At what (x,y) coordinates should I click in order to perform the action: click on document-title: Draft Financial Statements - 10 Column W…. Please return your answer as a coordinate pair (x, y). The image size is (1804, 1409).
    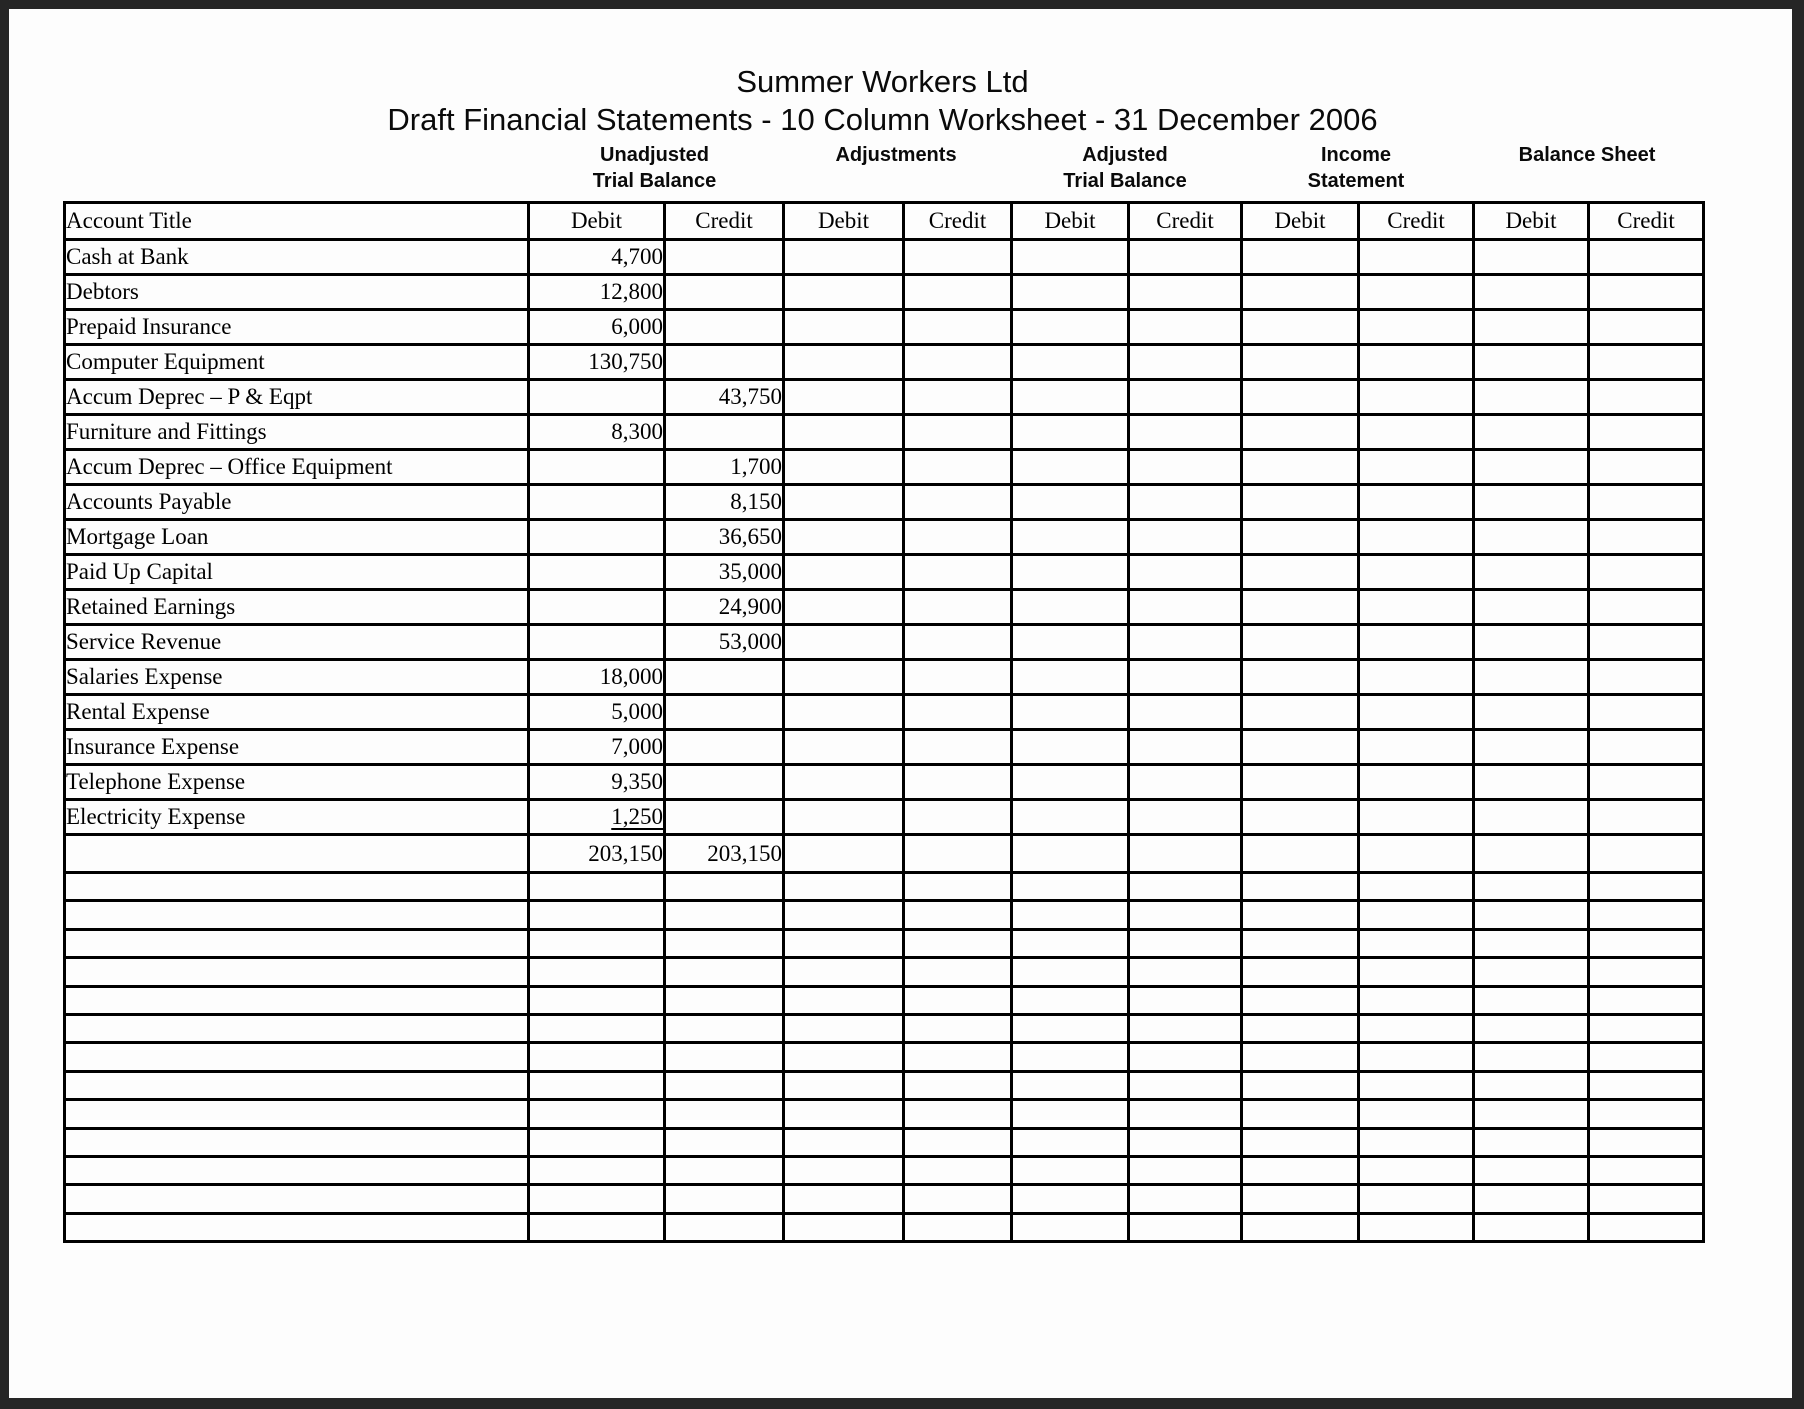
    Looking at the image, I should click on (882, 119).